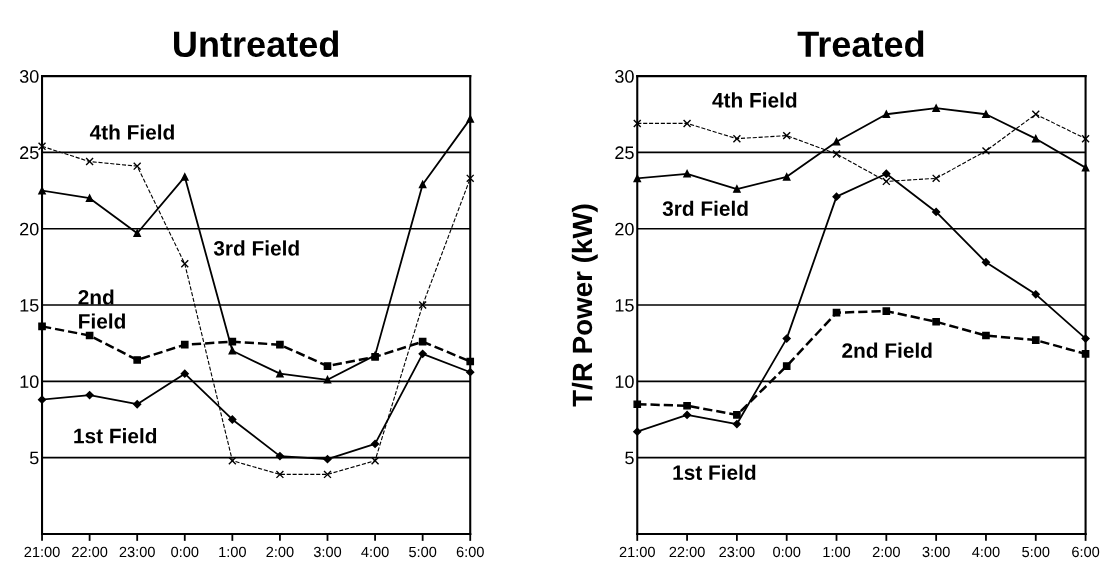 This screenshot has width=1118, height=568. I want to click on chart-title: Untreated, so click(256, 44).